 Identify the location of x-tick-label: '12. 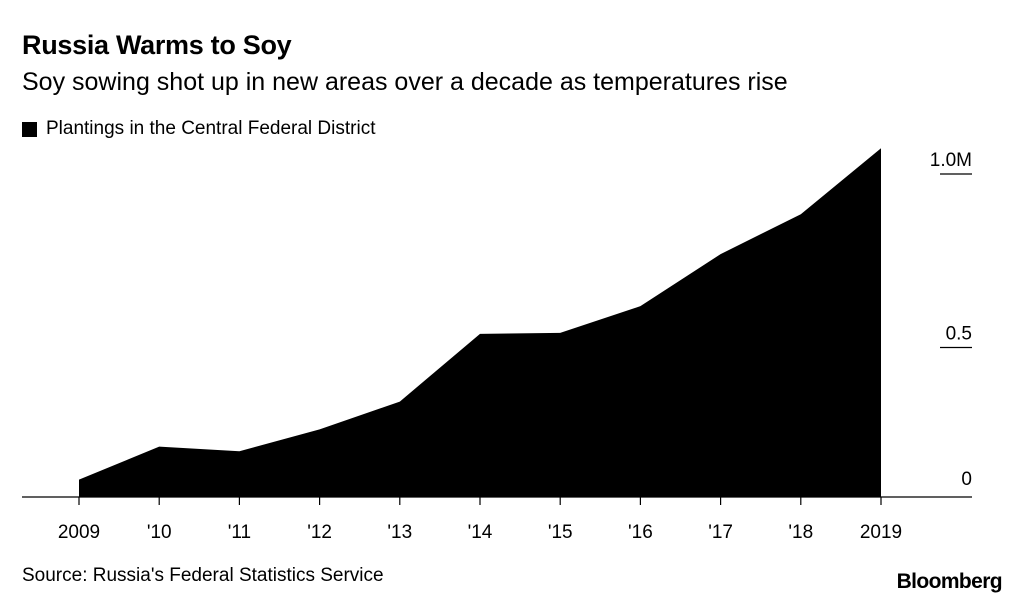
(319, 532).